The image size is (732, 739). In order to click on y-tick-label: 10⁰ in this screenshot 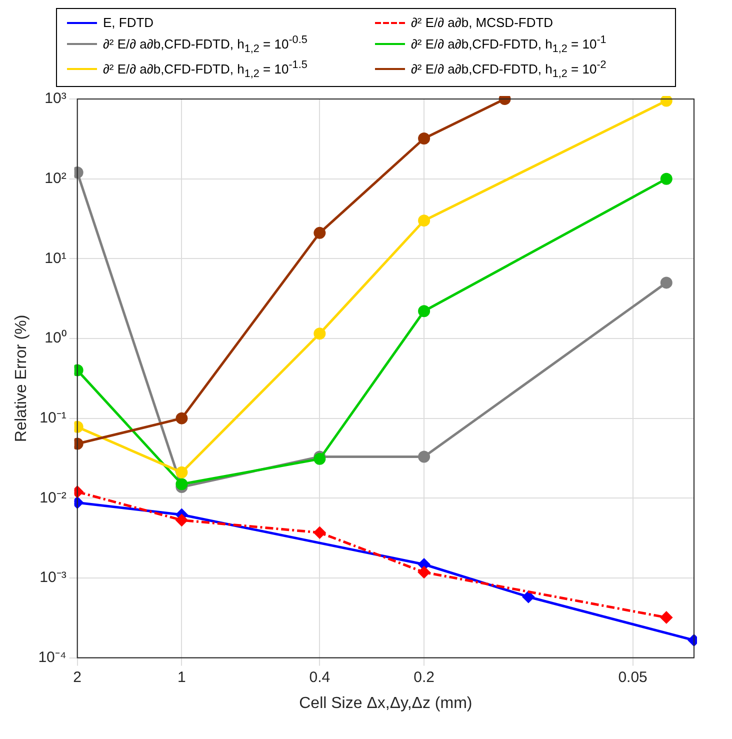, I will do `click(55, 337)`.